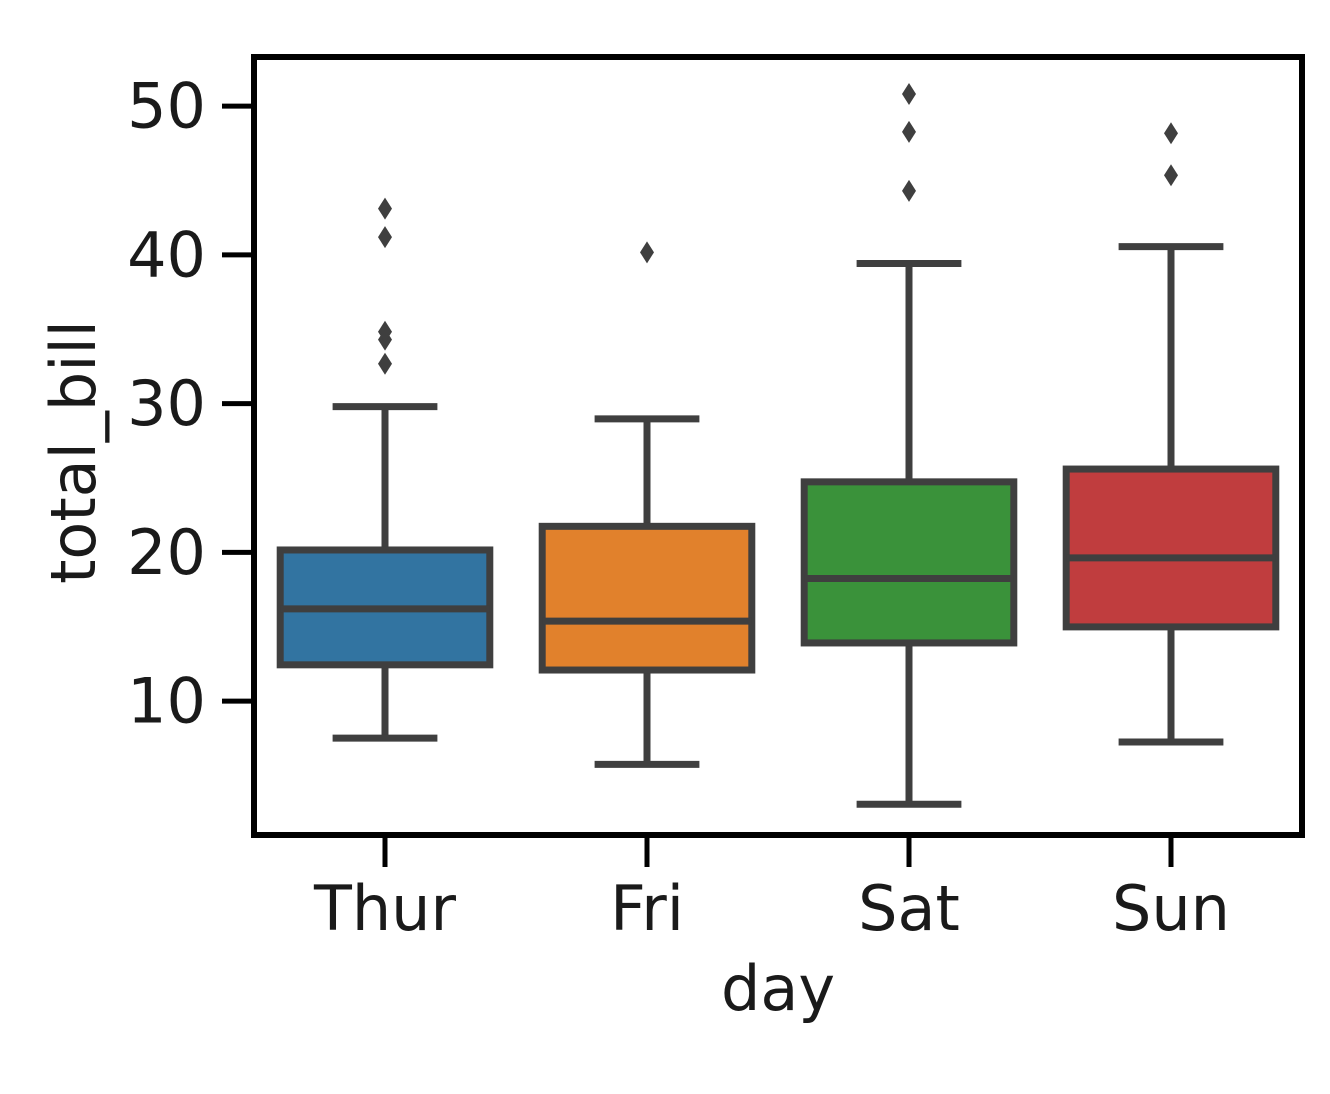 Image resolution: width=1330 pixels, height=1094 pixels. Describe the element at coordinates (385, 469) in the screenshot. I see `box-group-thur` at that location.